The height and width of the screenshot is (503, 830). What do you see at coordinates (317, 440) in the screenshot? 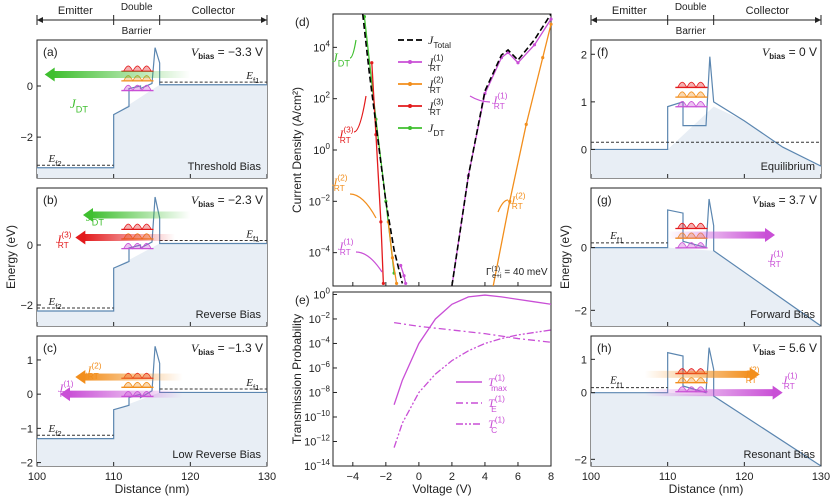
I see `y-tick-label: 10⁻¹²` at bounding box center [317, 440].